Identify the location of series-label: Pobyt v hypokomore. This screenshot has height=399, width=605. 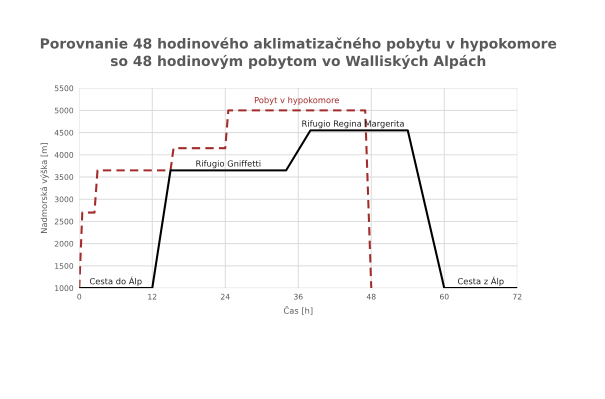
(296, 100).